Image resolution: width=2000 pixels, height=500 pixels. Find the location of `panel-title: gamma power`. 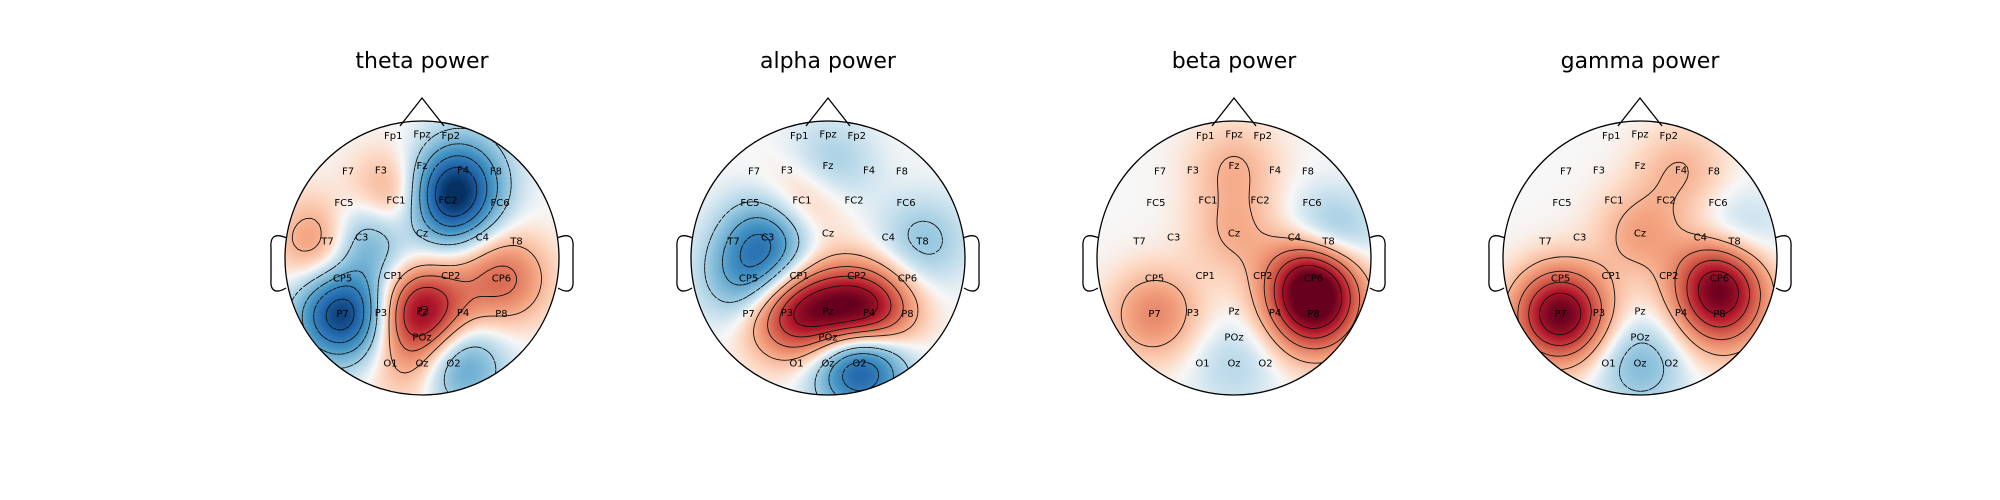

panel-title: gamma power is located at coordinates (1641, 61).